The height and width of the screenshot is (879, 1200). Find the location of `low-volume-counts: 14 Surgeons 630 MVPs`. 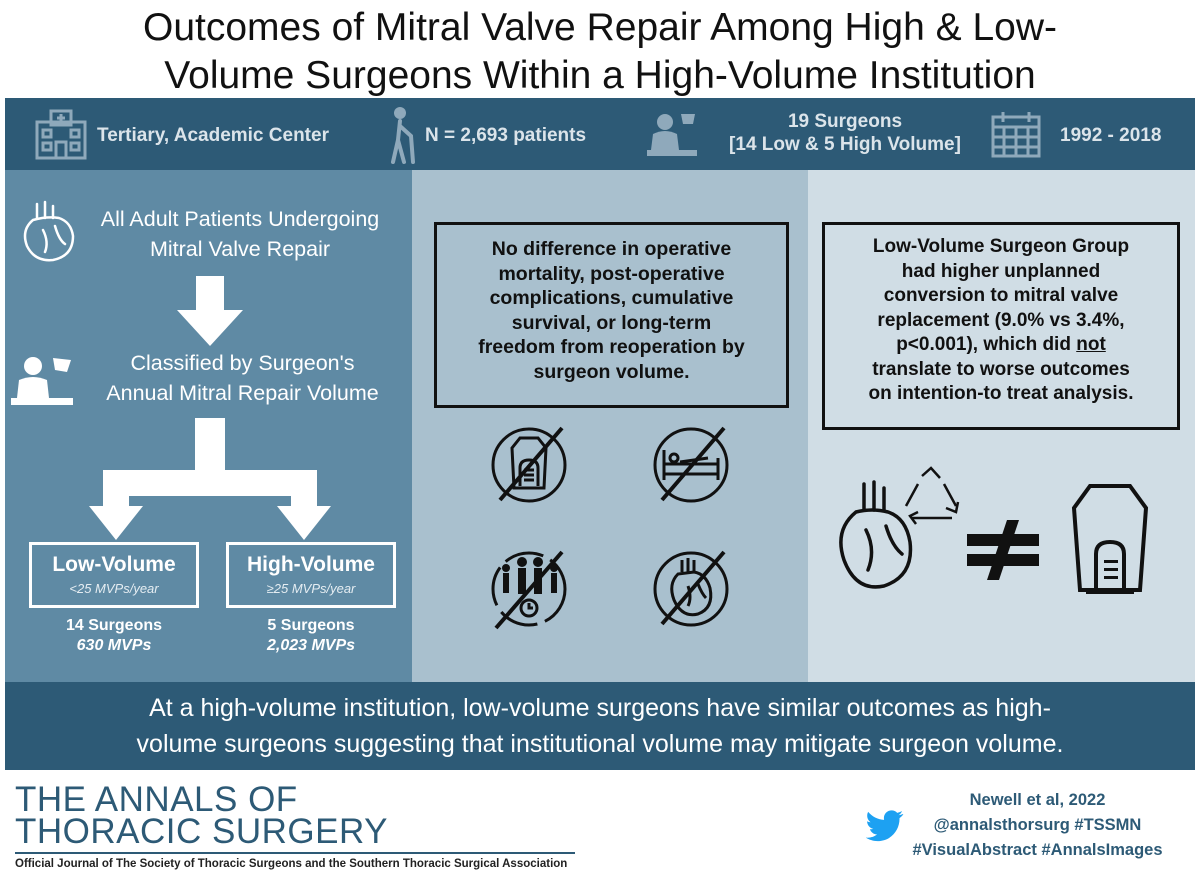

low-volume-counts: 14 Surgeons 630 MVPs is located at coordinates (114, 635).